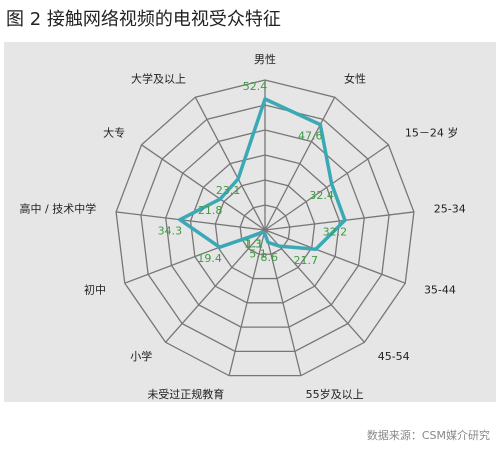 Image resolution: width=500 pixels, height=458 pixels. What do you see at coordinates (440, 289) in the screenshot?
I see `category-label: 35-44` at bounding box center [440, 289].